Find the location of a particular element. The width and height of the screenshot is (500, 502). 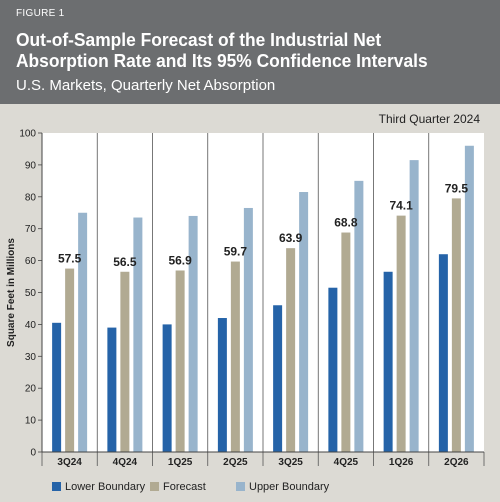

value-label: 63.9 is located at coordinates (291, 238).